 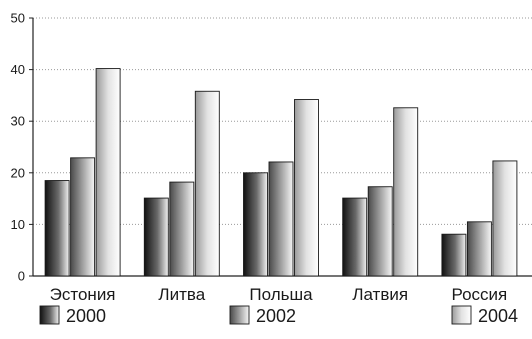 What do you see at coordinates (18, 121) in the screenshot?
I see `y-tick-label: 30` at bounding box center [18, 121].